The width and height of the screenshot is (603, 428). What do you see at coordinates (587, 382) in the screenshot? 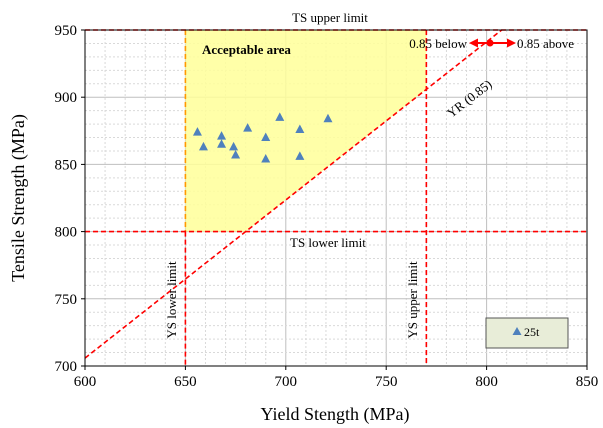
I see `x-tick-label: 850` at bounding box center [587, 382].